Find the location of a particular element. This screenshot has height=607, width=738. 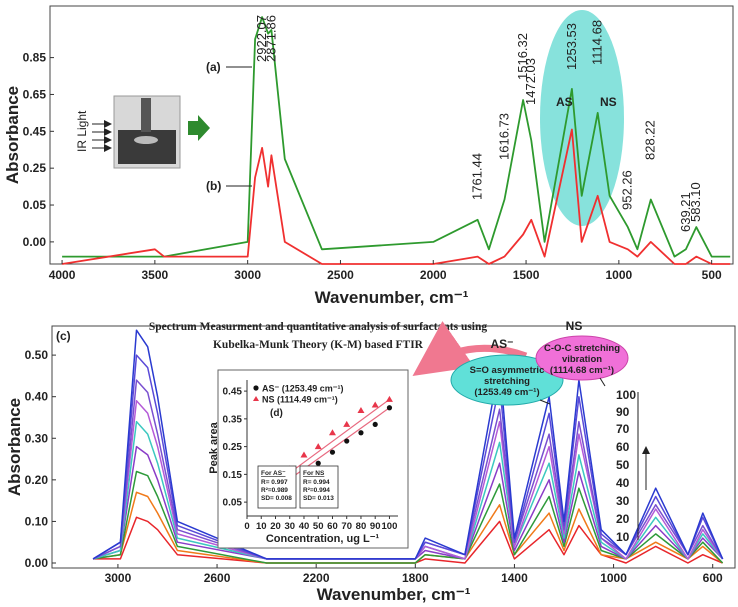

y-tick-label: 0.15 is located at coordinates (233, 475).